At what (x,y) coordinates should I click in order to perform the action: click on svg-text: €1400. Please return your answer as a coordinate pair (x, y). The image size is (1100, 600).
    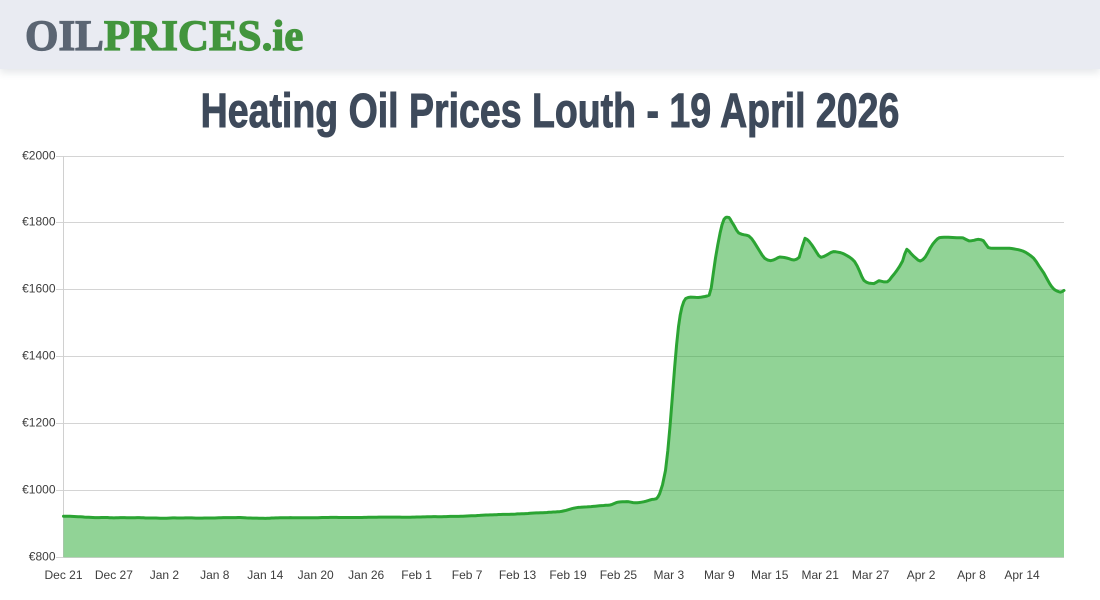
    Looking at the image, I should click on (39, 356).